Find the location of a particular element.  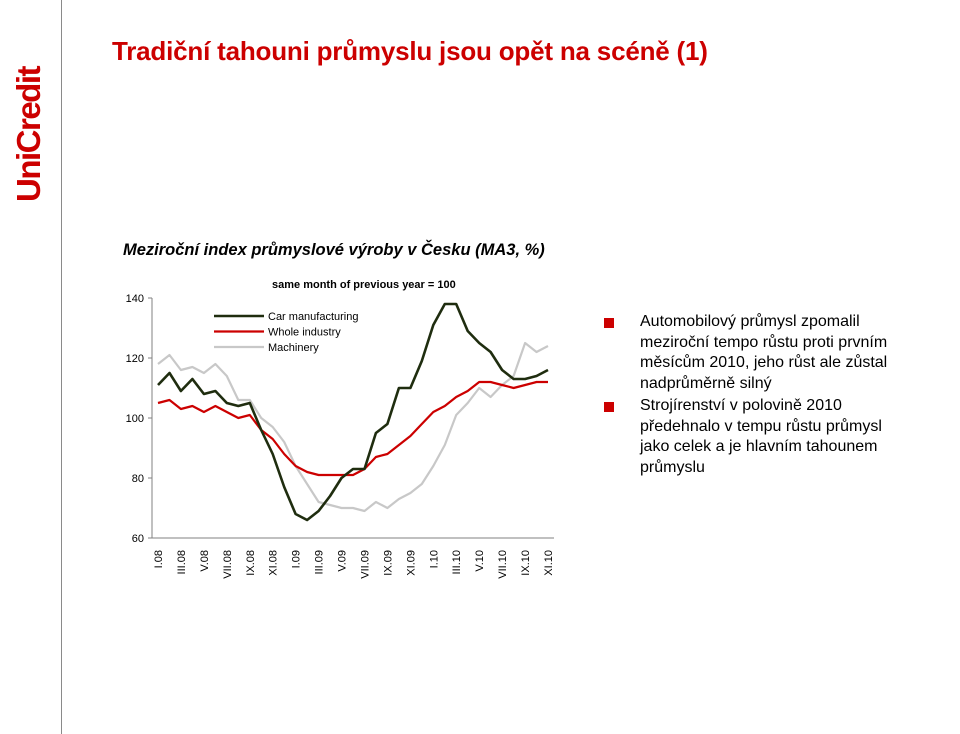

x-tick-label: V.10 is located at coordinates (480, 561).